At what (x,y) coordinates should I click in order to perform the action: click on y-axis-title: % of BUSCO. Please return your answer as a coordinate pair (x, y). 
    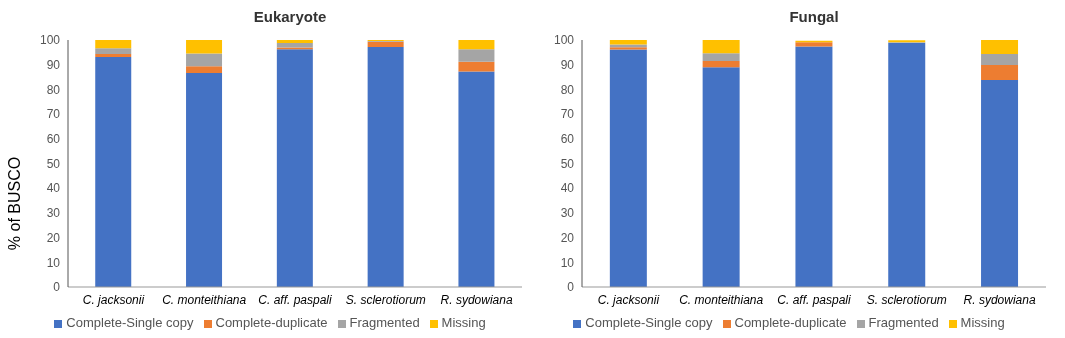
    Looking at the image, I should click on (14, 203).